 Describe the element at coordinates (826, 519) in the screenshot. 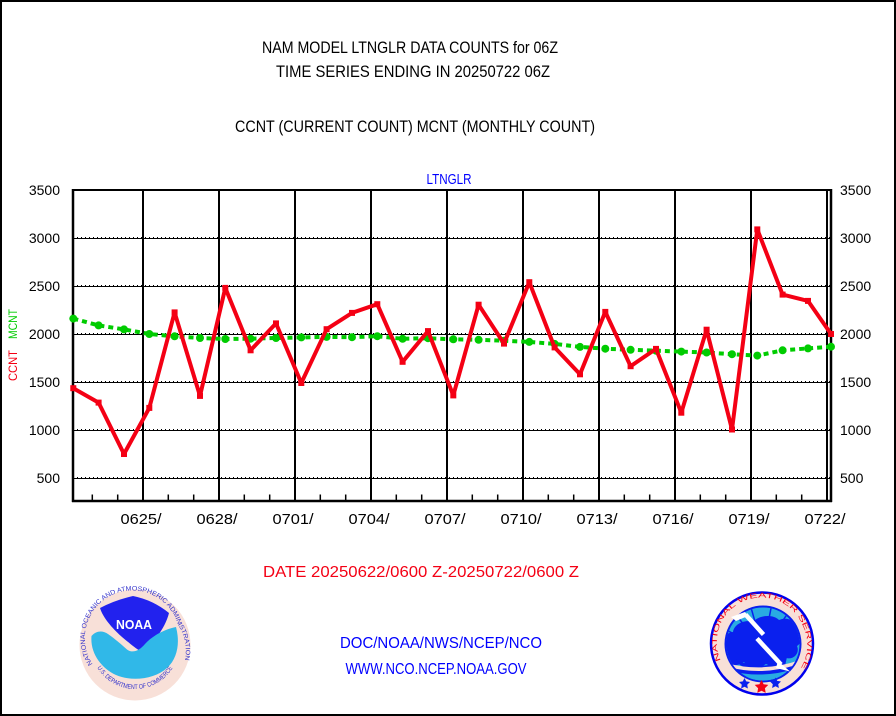

I see `svg-text: 0722/` at that location.